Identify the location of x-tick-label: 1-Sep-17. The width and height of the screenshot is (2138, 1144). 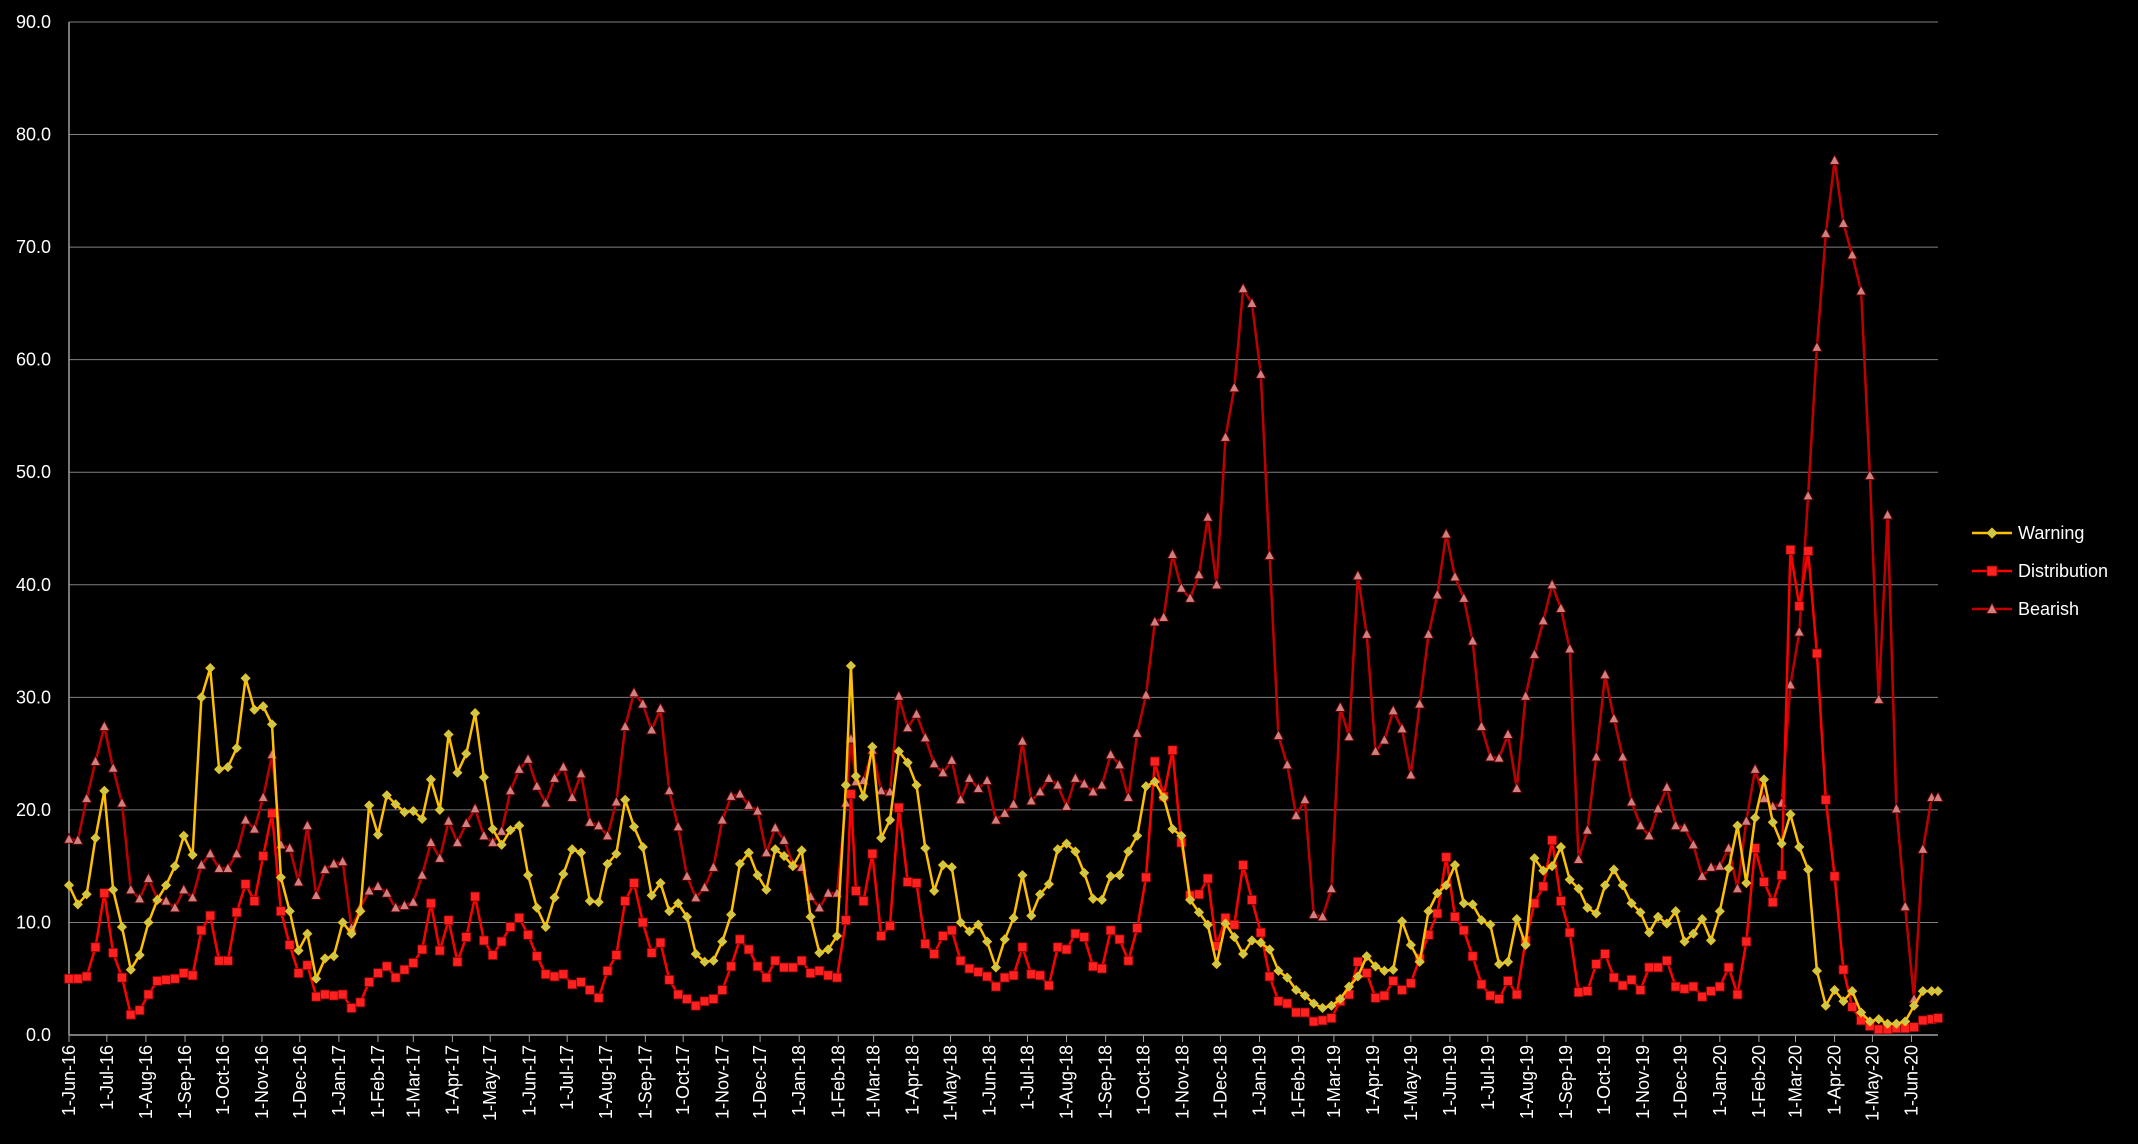
(645, 1082).